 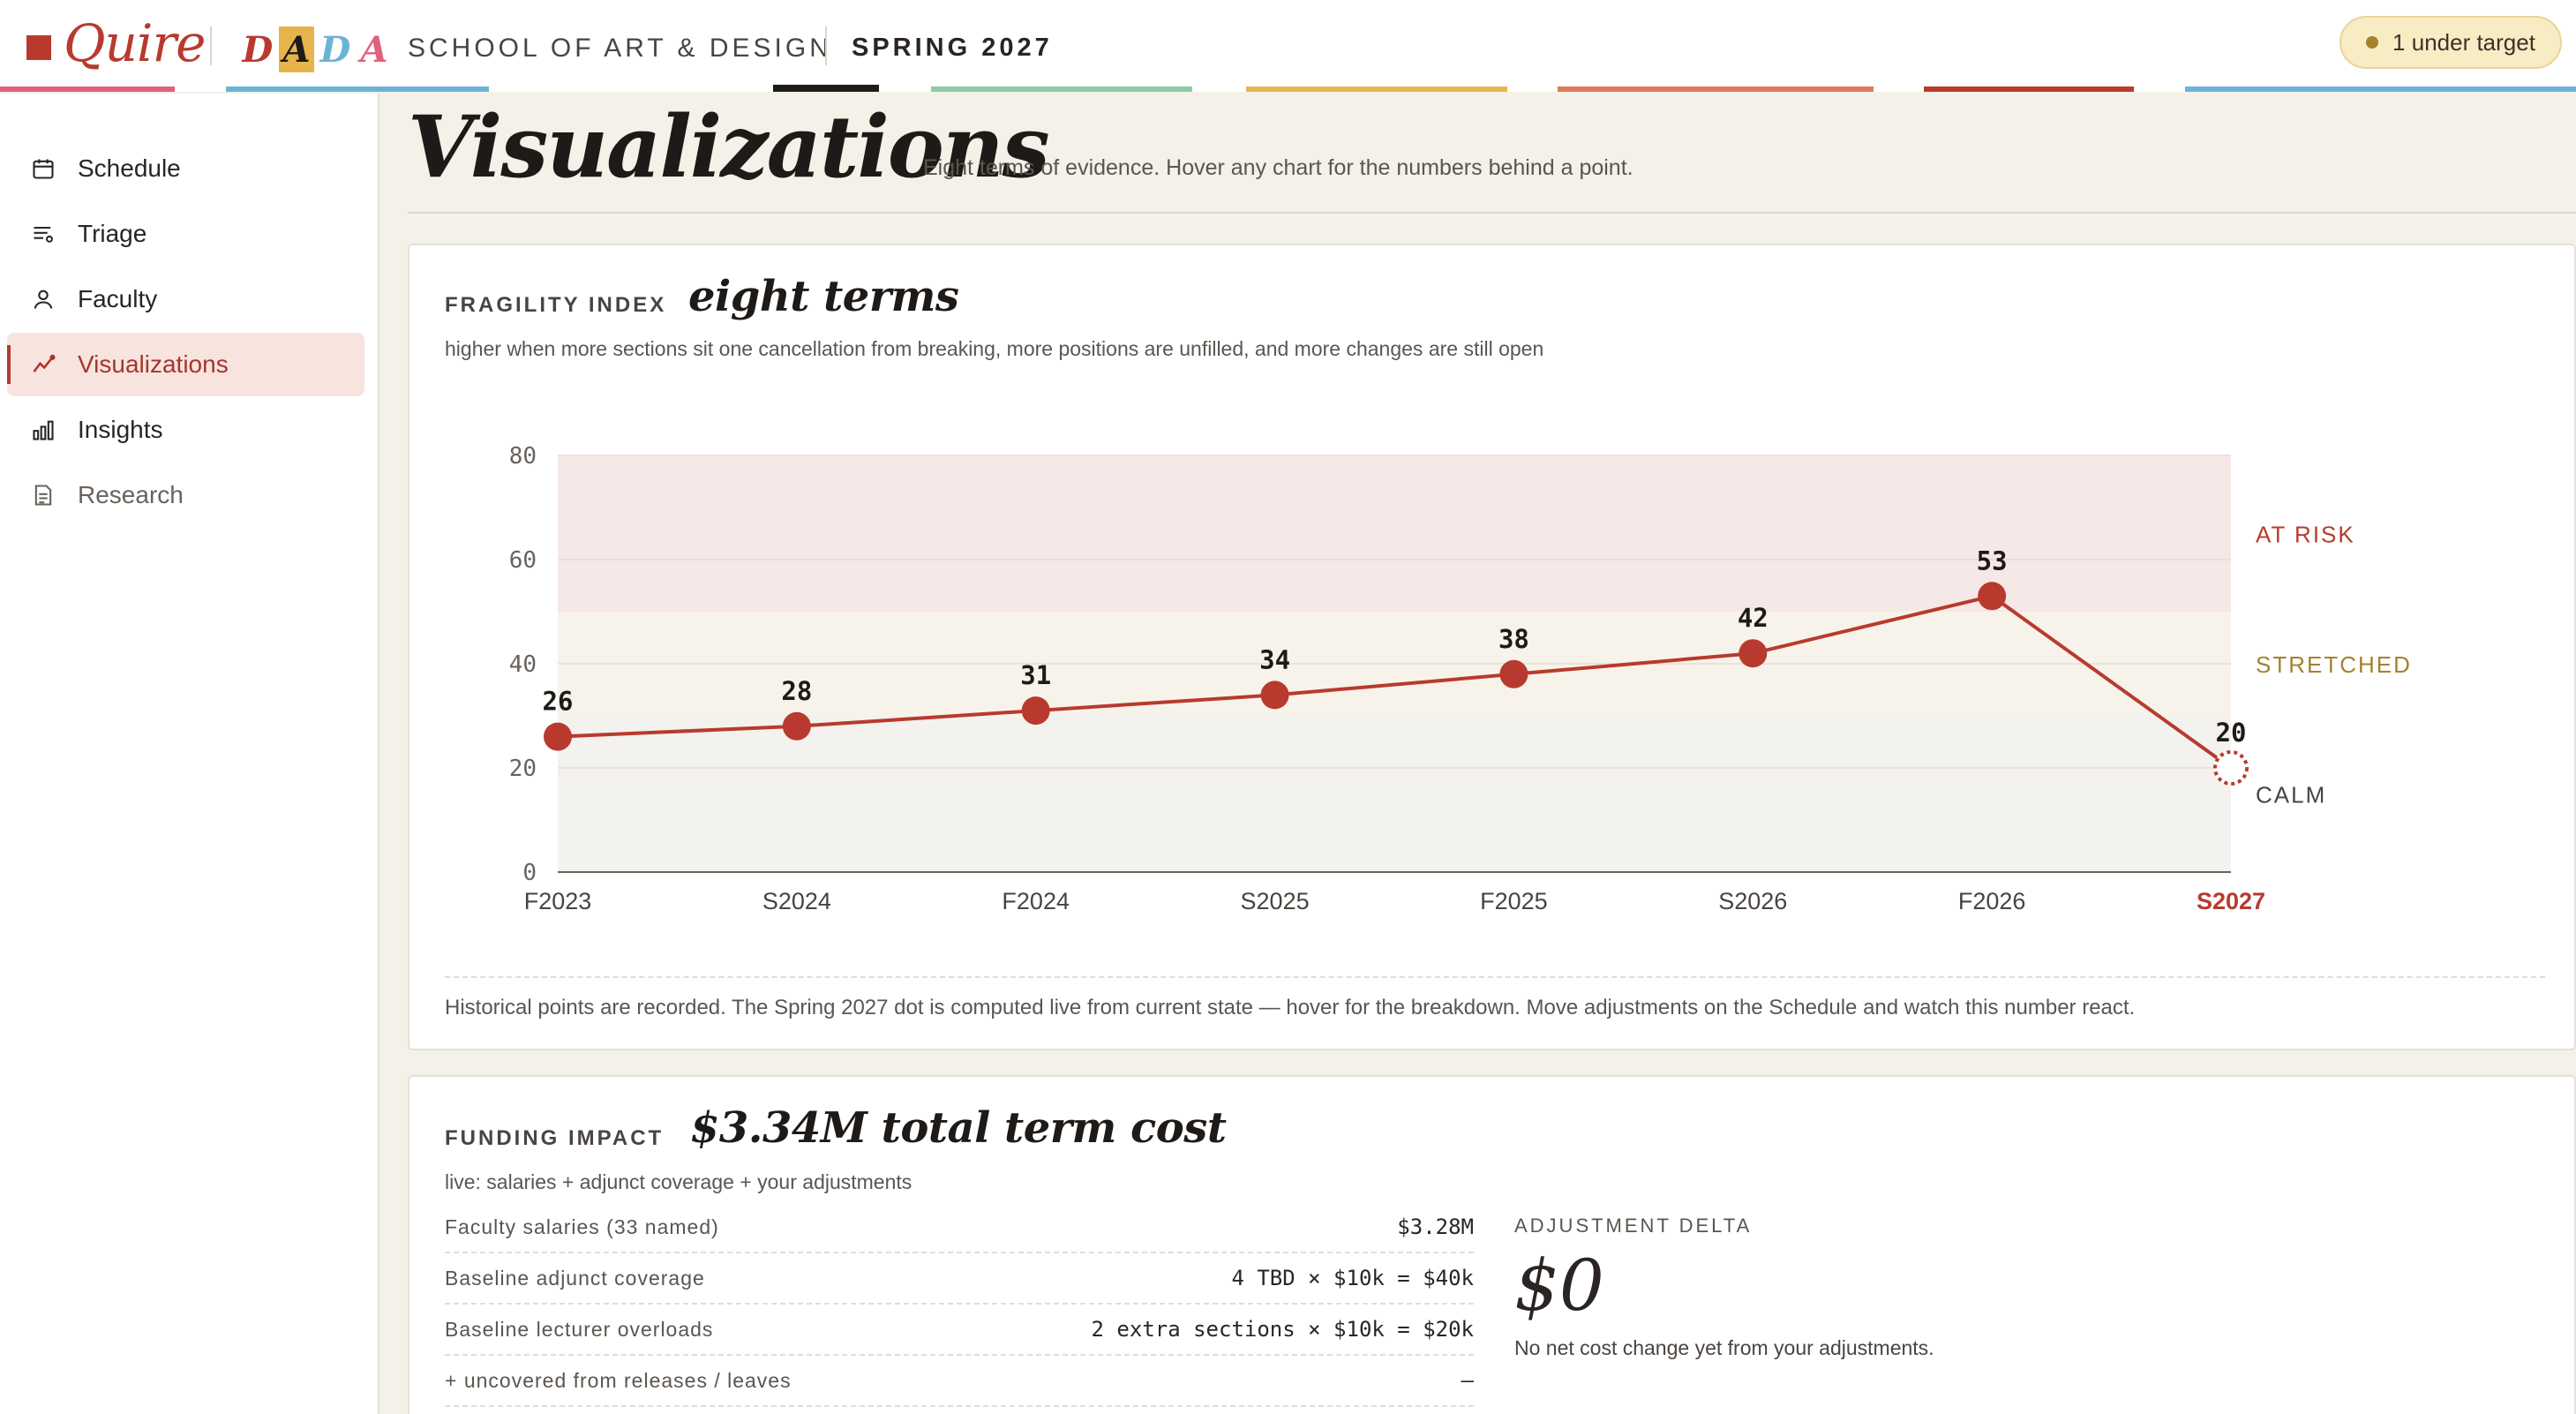 I want to click on sidebar-item-visualizations: Visualizations, so click(x=185, y=364).